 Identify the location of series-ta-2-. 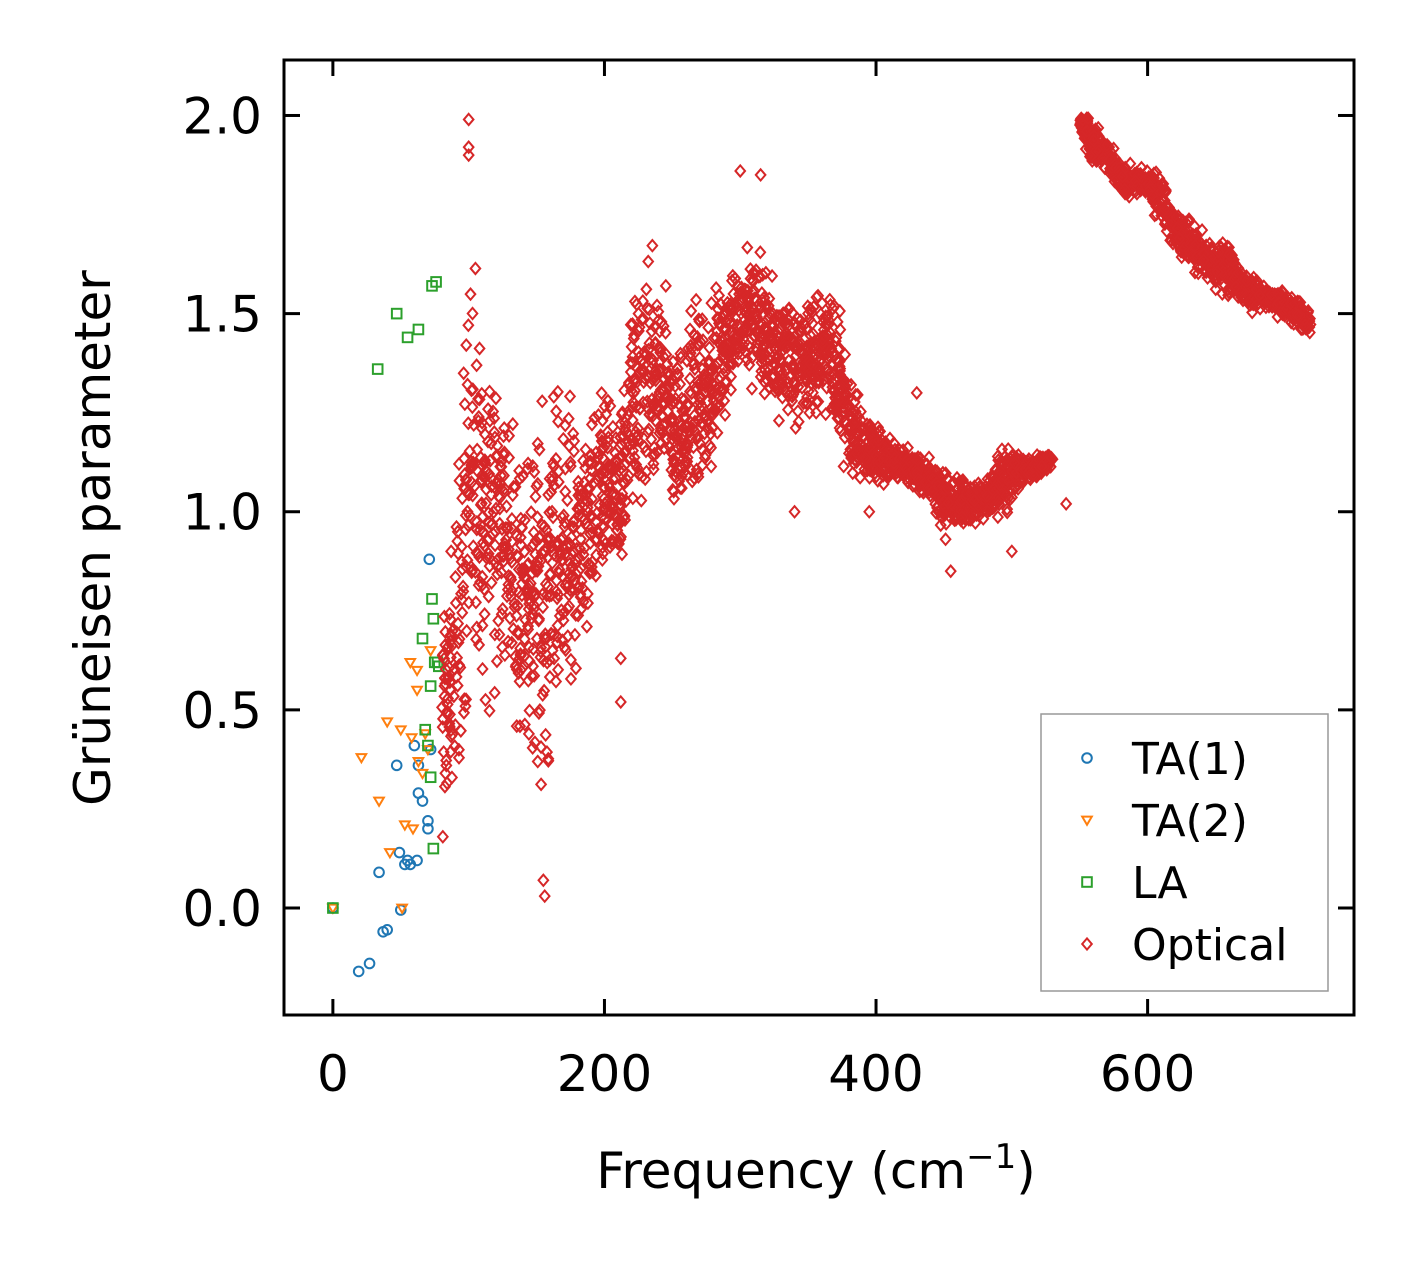
(382, 780).